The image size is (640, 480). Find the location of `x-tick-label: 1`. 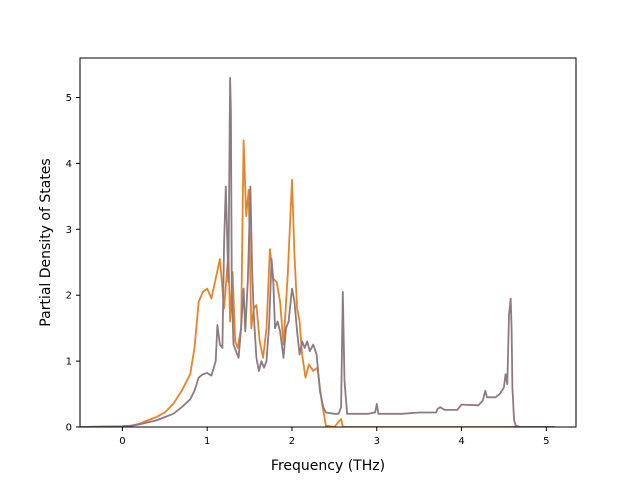

x-tick-label: 1 is located at coordinates (207, 441).